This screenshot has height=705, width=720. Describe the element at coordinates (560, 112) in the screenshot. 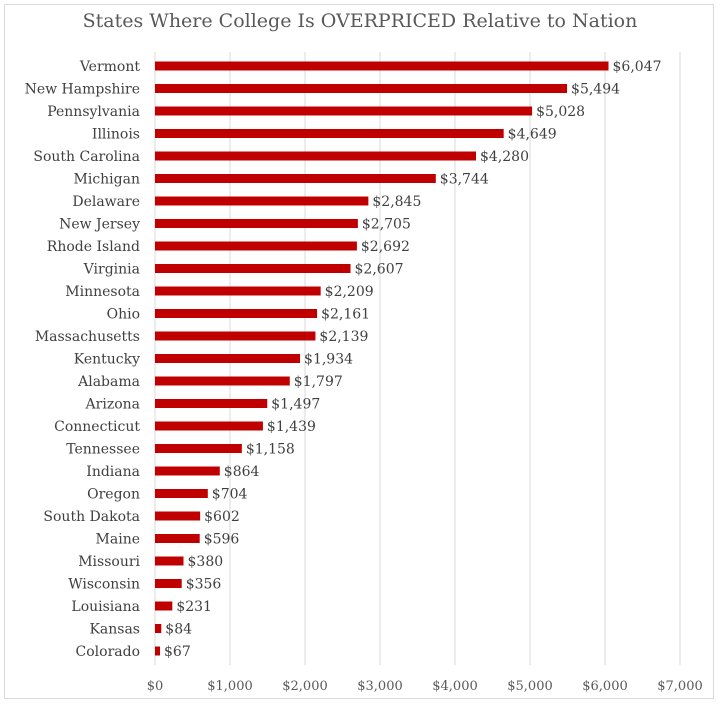

I see `value-label: $5,028` at that location.